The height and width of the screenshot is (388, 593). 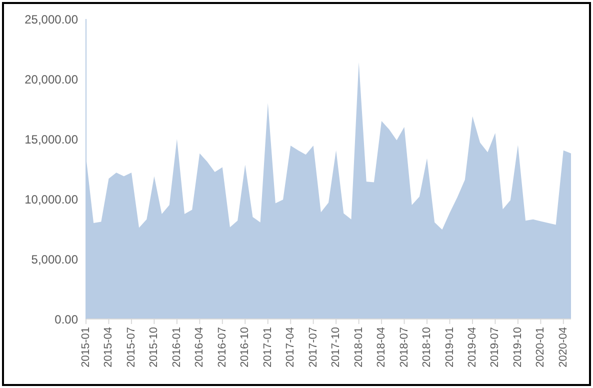 What do you see at coordinates (51, 79) in the screenshot?
I see `y-tick-label: 20,000.00` at bounding box center [51, 79].